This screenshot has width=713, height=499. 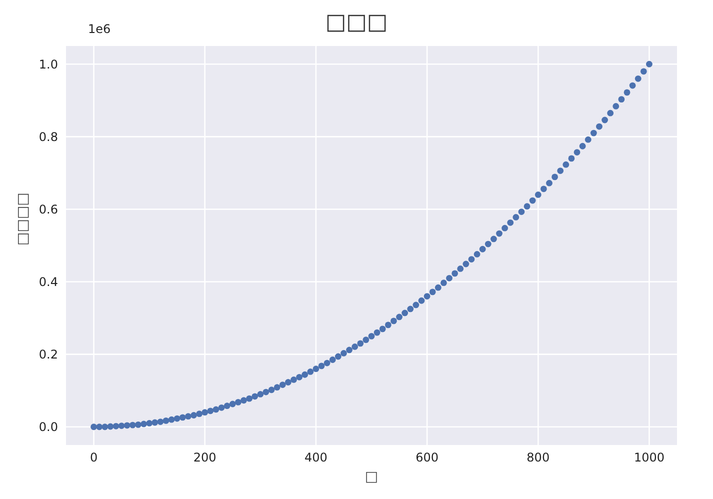 I want to click on x-tick-label: 600, so click(x=427, y=457).